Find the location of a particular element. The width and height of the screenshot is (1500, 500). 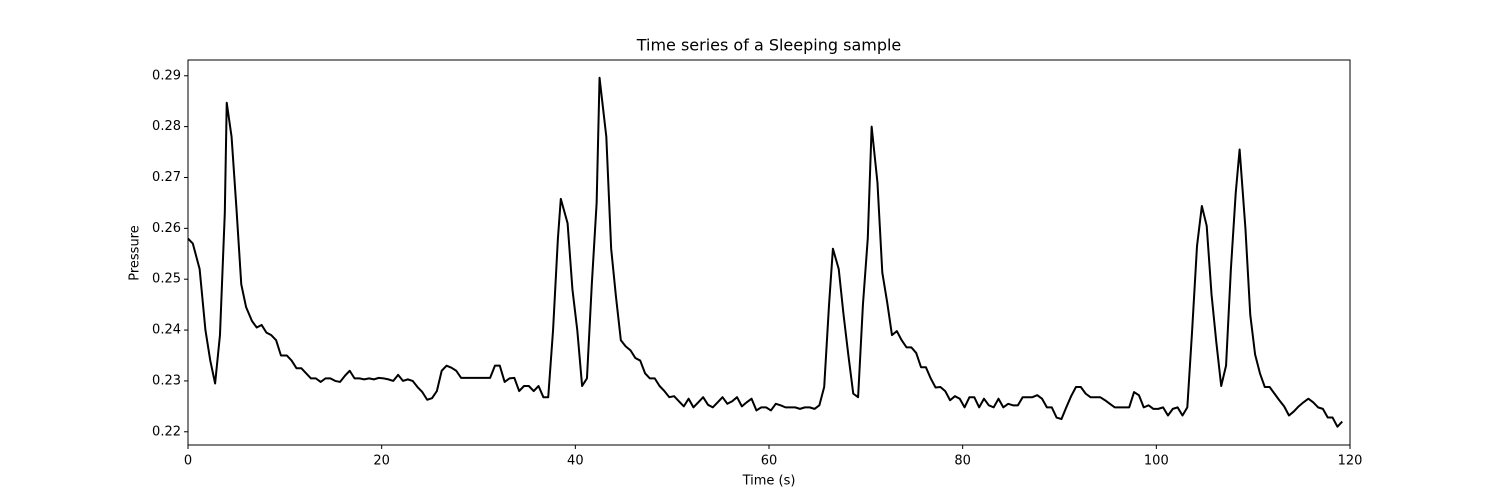

x-tick-label: 20 is located at coordinates (381, 461).